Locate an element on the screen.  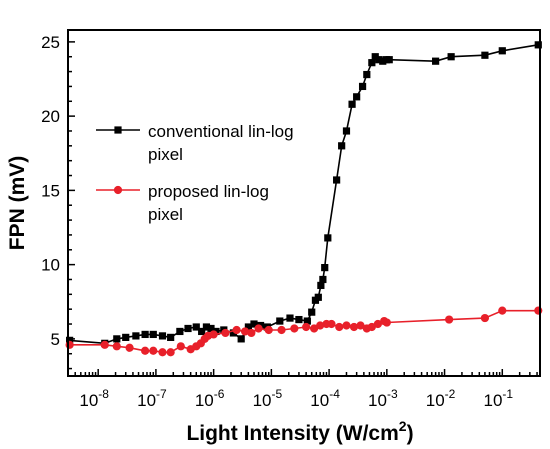
x-tick-label: 10⁻⁴ is located at coordinates (325, 398).